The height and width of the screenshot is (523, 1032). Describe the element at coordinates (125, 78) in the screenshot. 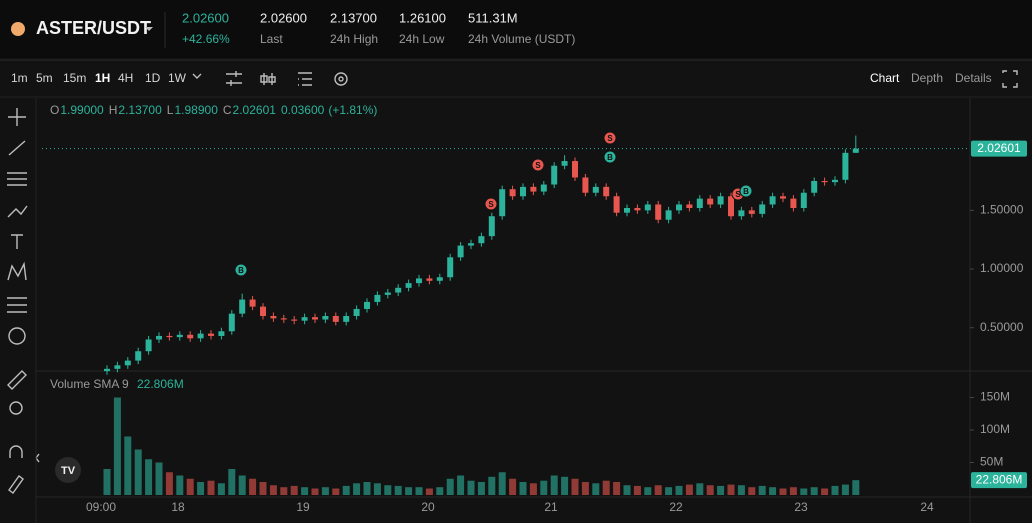

I see `interval: 4H` at that location.